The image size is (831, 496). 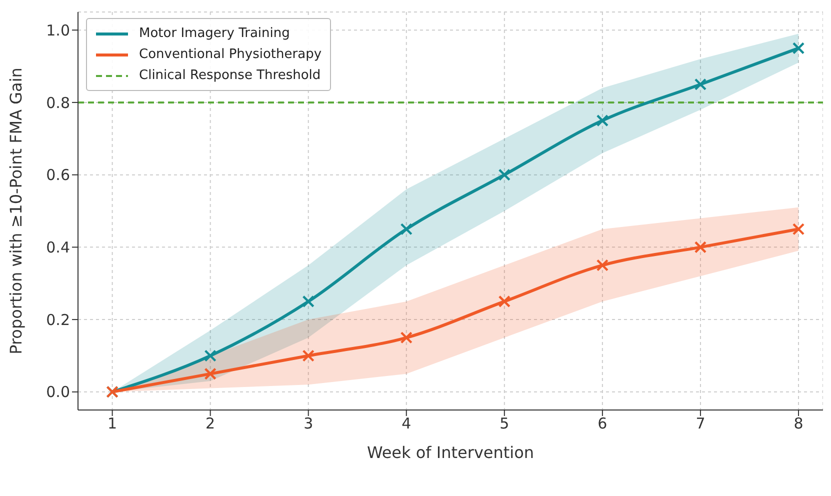 I want to click on x-tick-label: 7, so click(x=701, y=423).